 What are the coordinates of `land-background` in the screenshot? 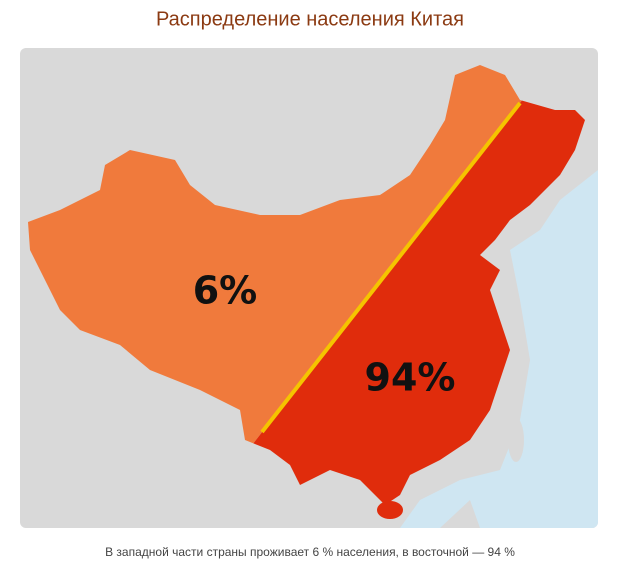 It's located at (460, 514).